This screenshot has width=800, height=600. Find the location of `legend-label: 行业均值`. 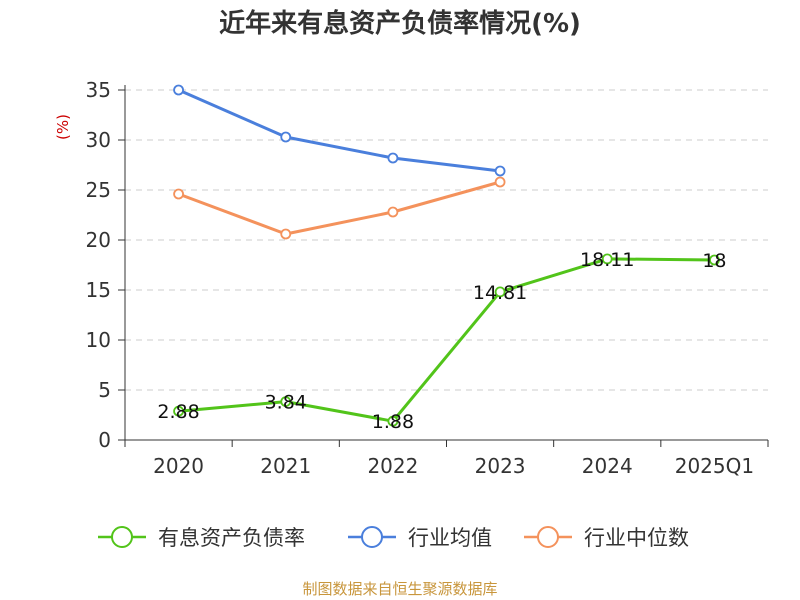

legend-label: 行业均值 is located at coordinates (450, 538).